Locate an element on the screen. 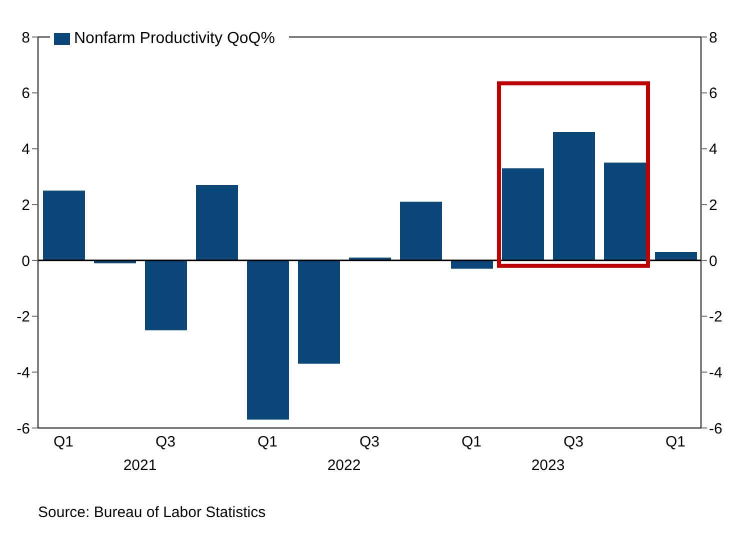 The image size is (749, 539). y2-tick-label: 6 is located at coordinates (713, 93).